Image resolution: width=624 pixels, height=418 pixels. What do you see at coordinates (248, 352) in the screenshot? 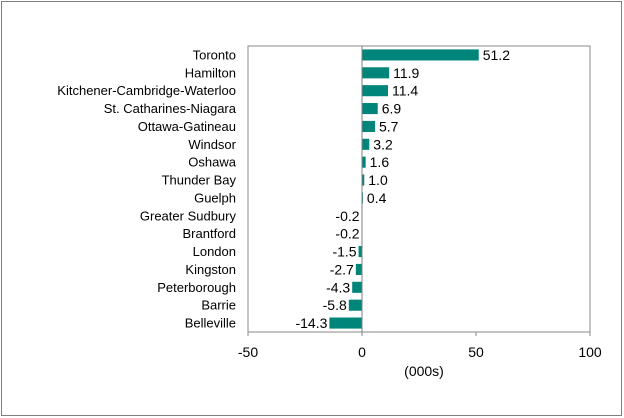
I see `x-tick-label: -50` at bounding box center [248, 352].